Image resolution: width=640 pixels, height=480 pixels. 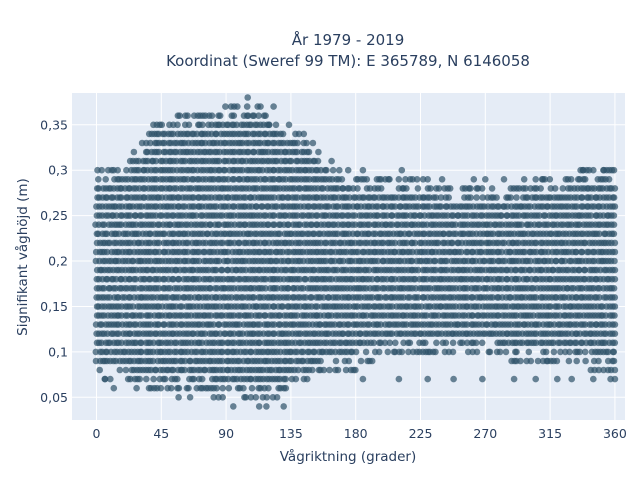 I want to click on x-tick-labels: 0 45 90 135 180 225 270 315 360, so click(x=360, y=433).